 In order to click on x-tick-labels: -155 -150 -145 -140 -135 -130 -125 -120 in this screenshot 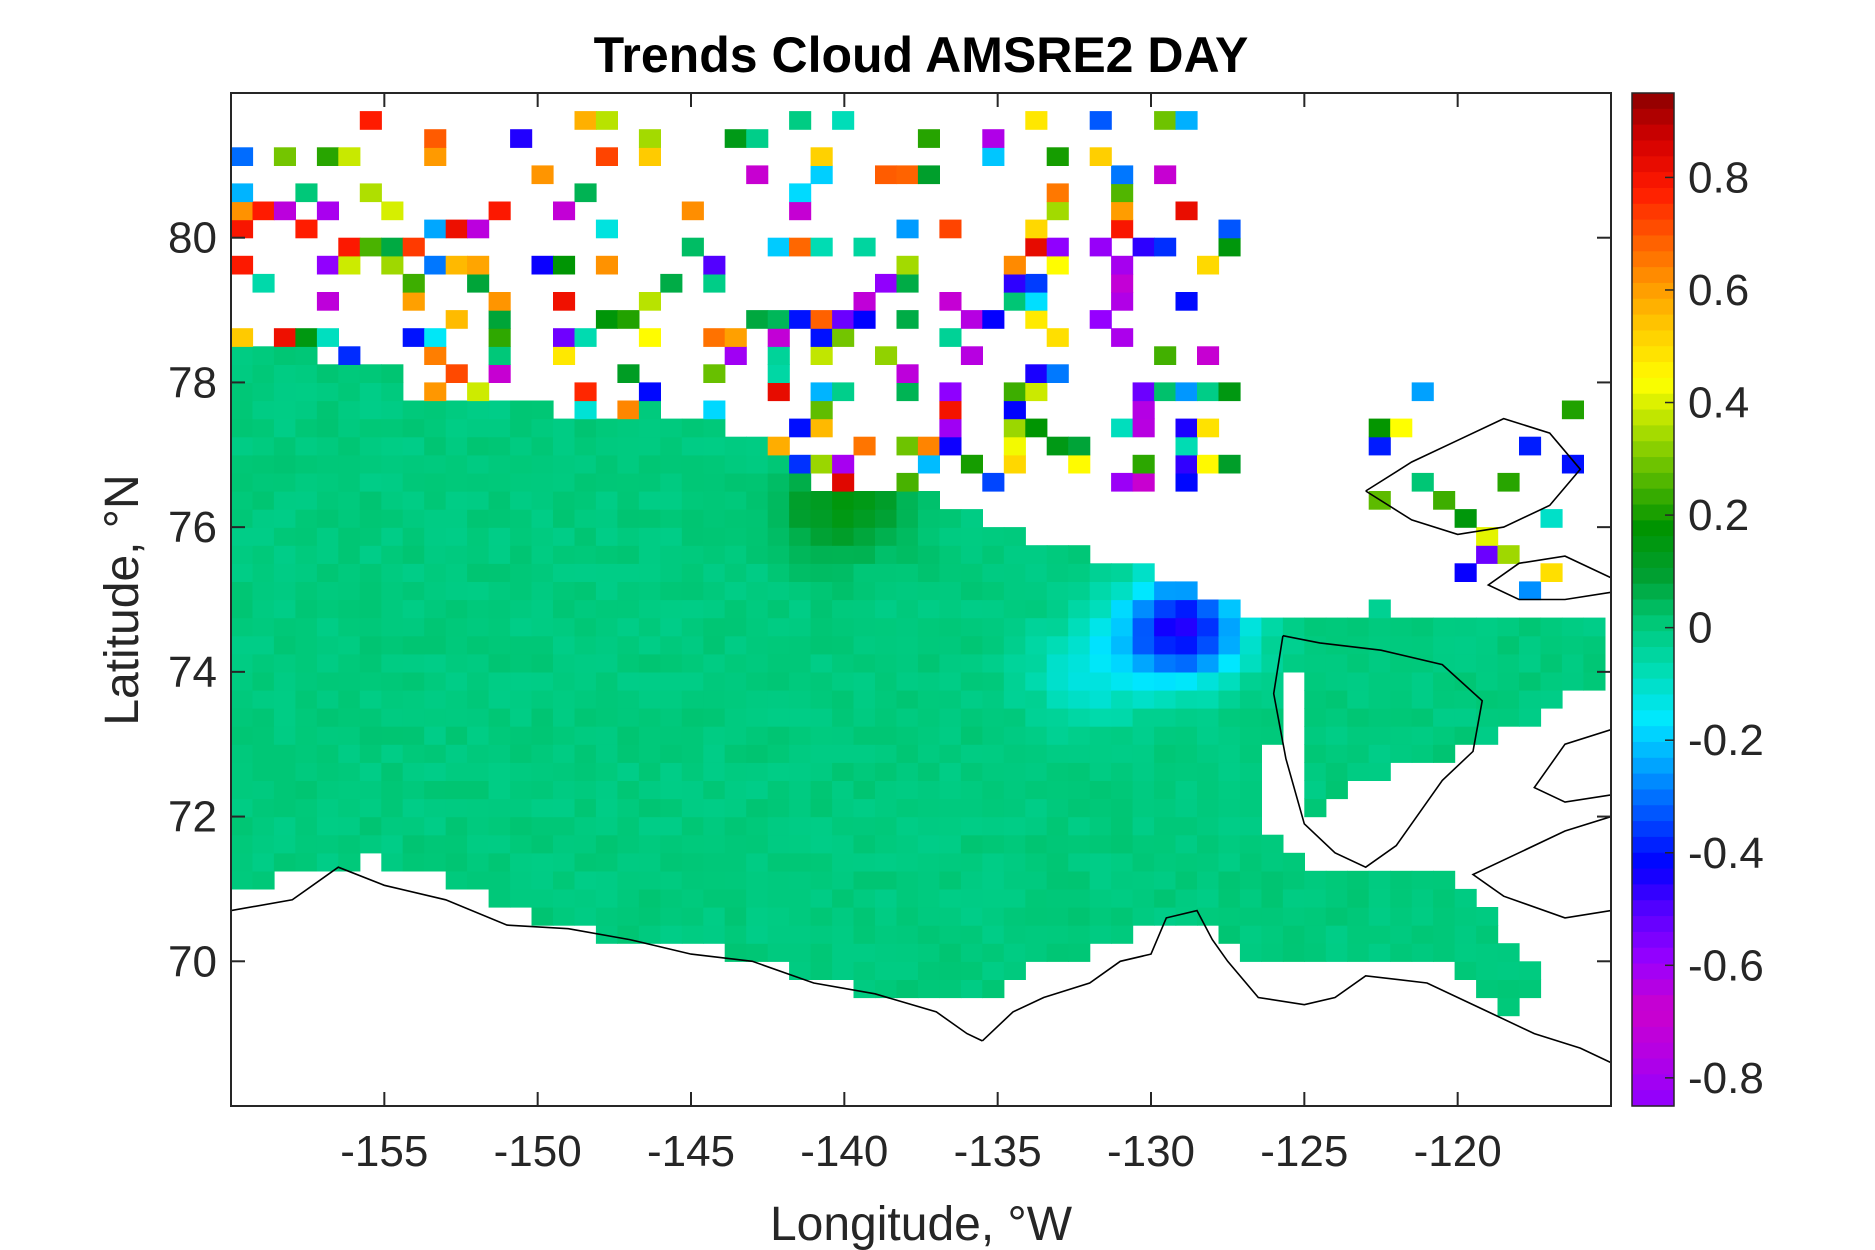, I will do `click(920, 1151)`.